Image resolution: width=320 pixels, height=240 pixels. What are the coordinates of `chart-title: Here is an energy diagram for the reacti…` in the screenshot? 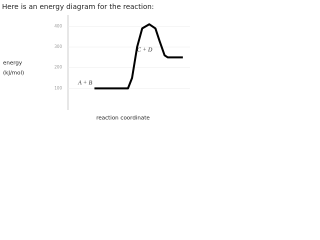 It's located at (78, 7).